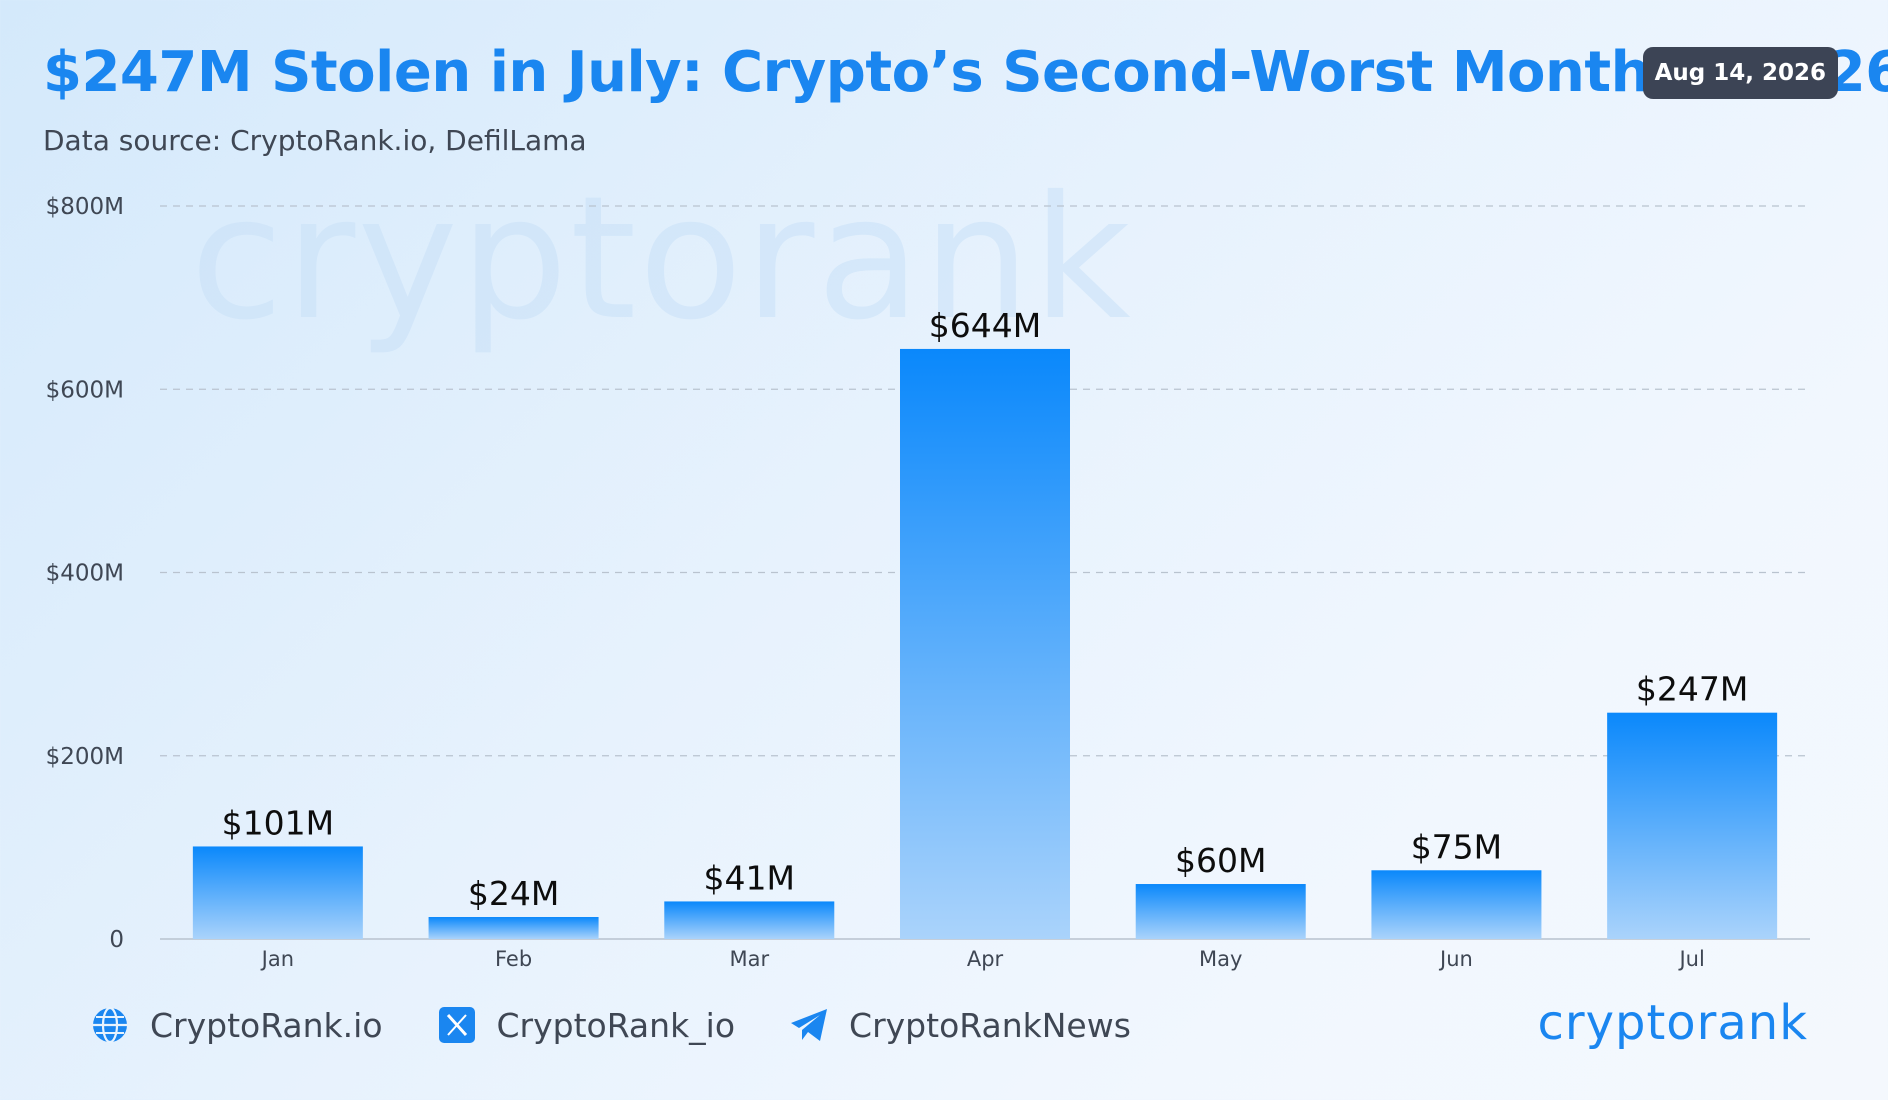 The height and width of the screenshot is (1100, 1888). I want to click on data-label: $24M, so click(513, 893).